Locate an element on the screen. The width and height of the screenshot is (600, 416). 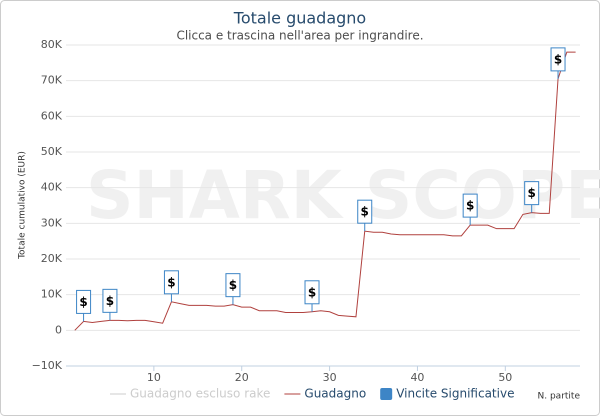
x-tick-label: 30 is located at coordinates (330, 377).